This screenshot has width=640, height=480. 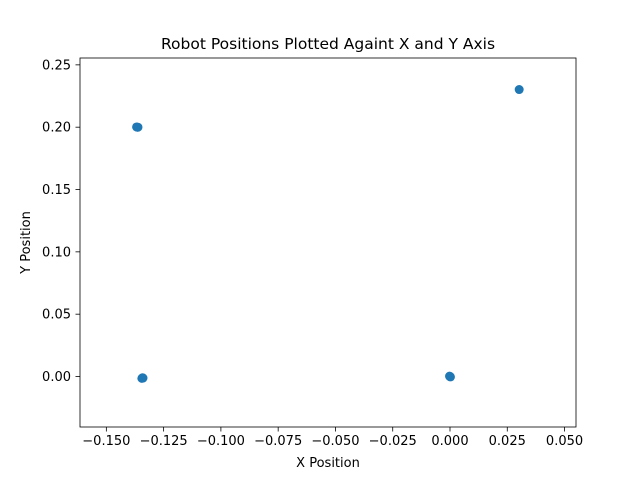 I want to click on x-tick-label: −0.075, so click(x=278, y=441).